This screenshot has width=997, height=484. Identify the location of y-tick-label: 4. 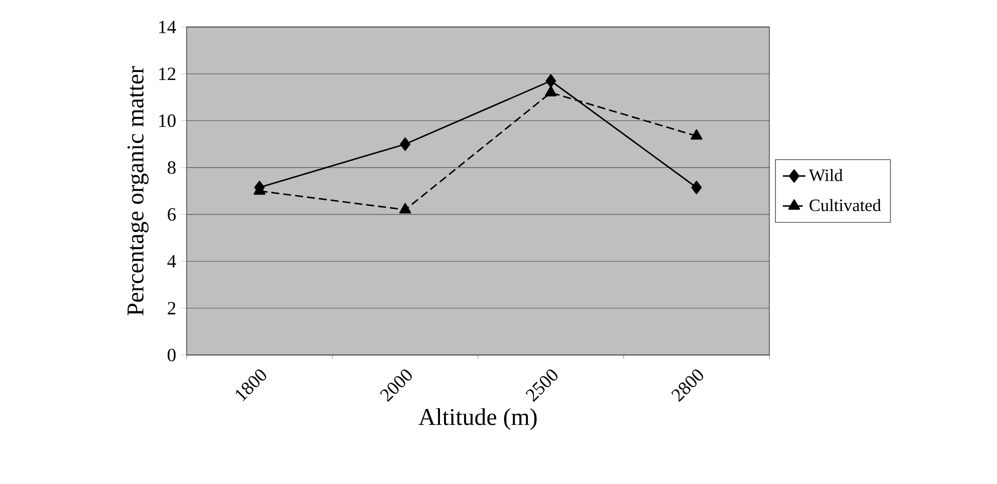
(171, 261).